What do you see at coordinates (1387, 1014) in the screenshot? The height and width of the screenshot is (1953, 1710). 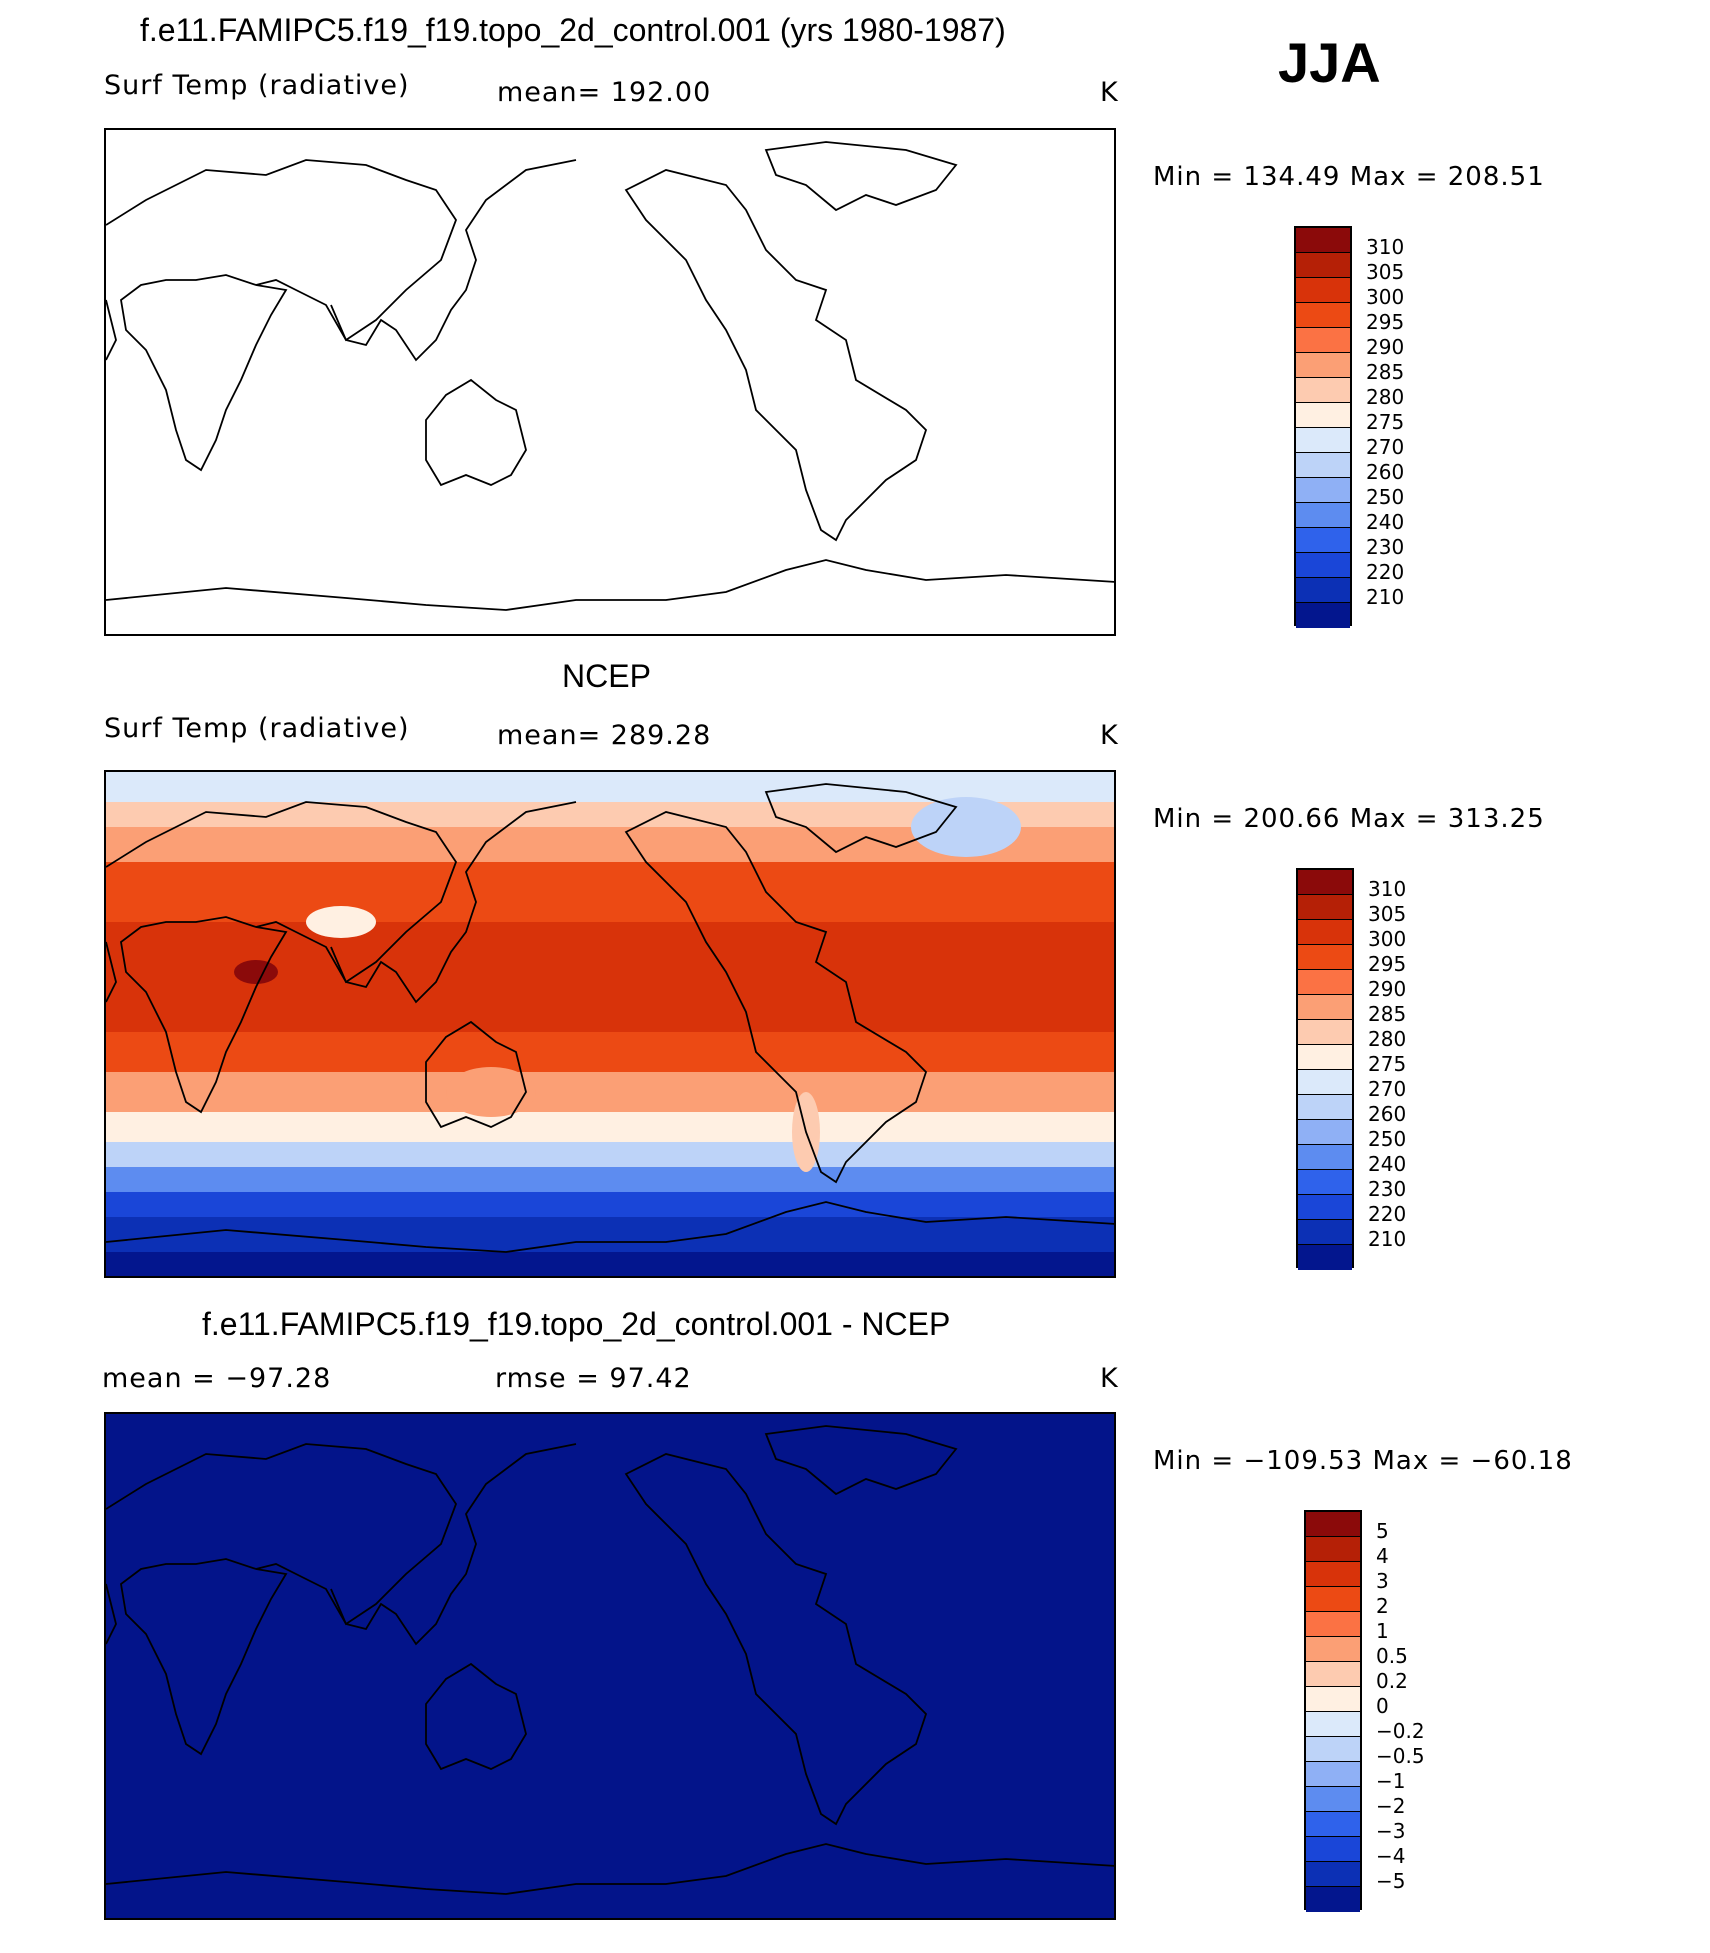 I see `colorbar-tick-label: 285` at bounding box center [1387, 1014].